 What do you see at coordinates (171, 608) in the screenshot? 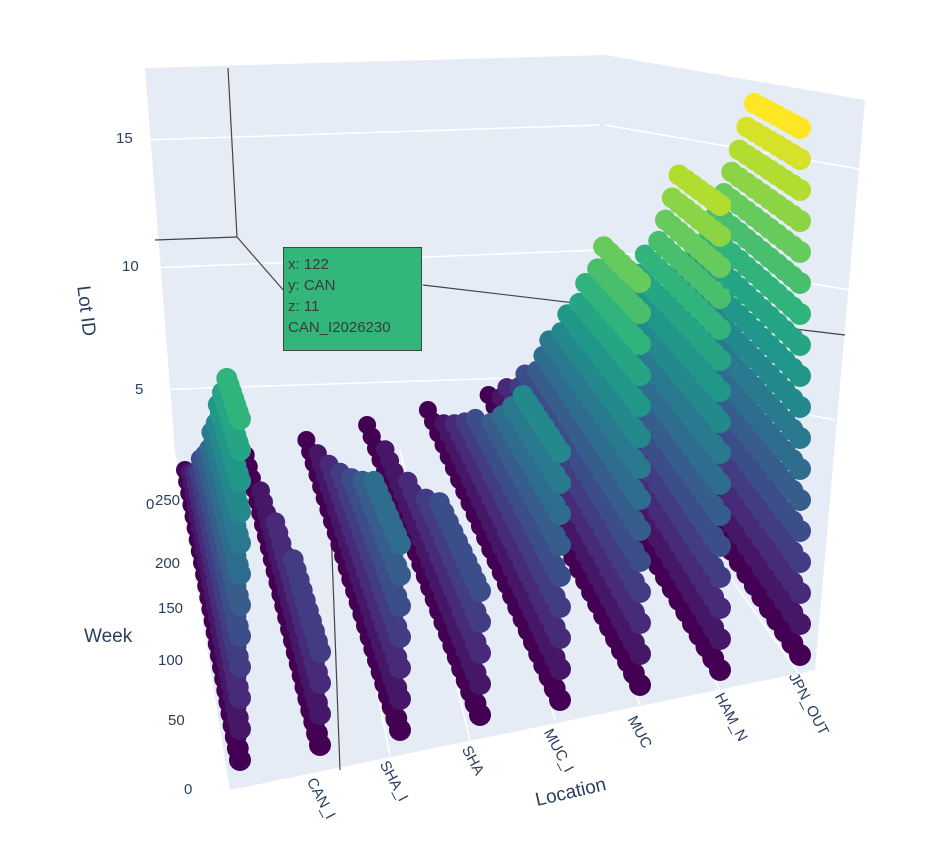
I see `x-tick: 150` at bounding box center [171, 608].